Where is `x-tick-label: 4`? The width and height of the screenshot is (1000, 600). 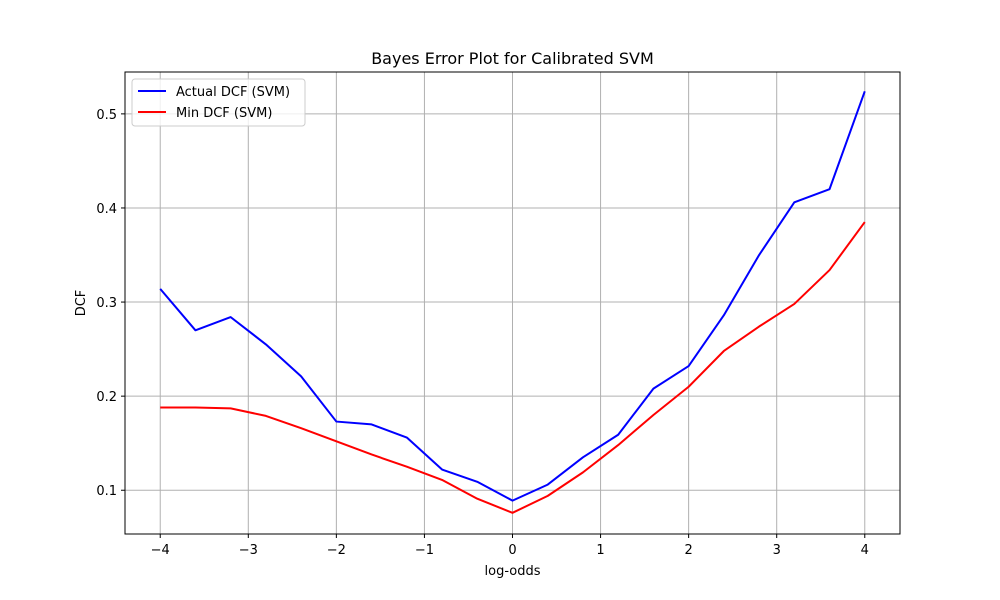
x-tick-label: 4 is located at coordinates (865, 550).